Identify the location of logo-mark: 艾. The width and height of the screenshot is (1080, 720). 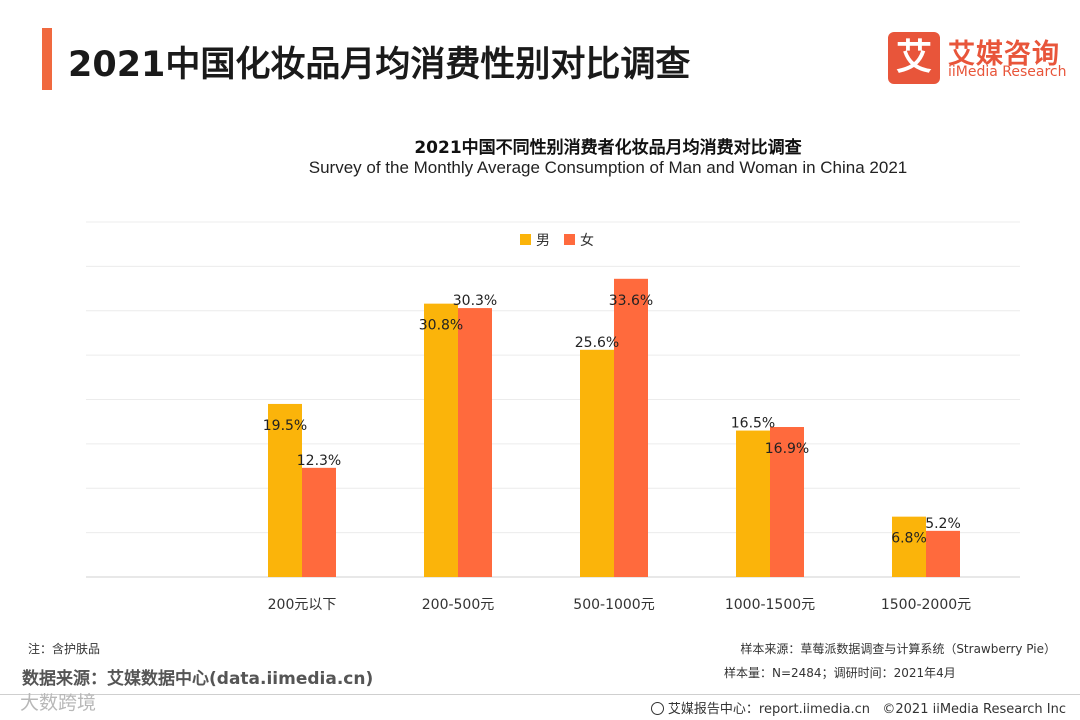
(914, 58).